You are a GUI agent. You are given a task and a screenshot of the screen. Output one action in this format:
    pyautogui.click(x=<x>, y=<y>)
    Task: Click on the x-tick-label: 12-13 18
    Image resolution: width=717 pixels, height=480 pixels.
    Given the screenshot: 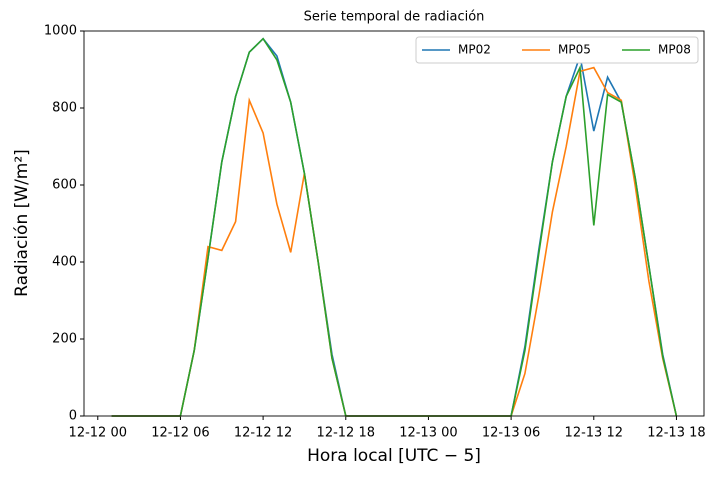 What is the action you would take?
    pyautogui.click(x=676, y=433)
    